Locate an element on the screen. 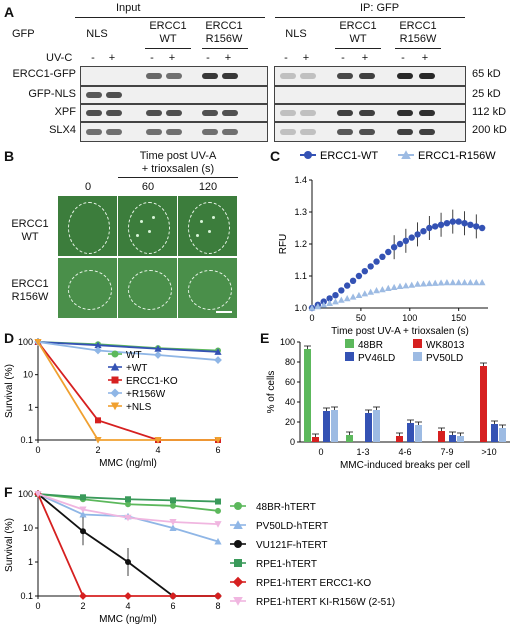  f-legend-label: RPE1-hTERT ERCC1-KO is located at coordinates (313, 583).